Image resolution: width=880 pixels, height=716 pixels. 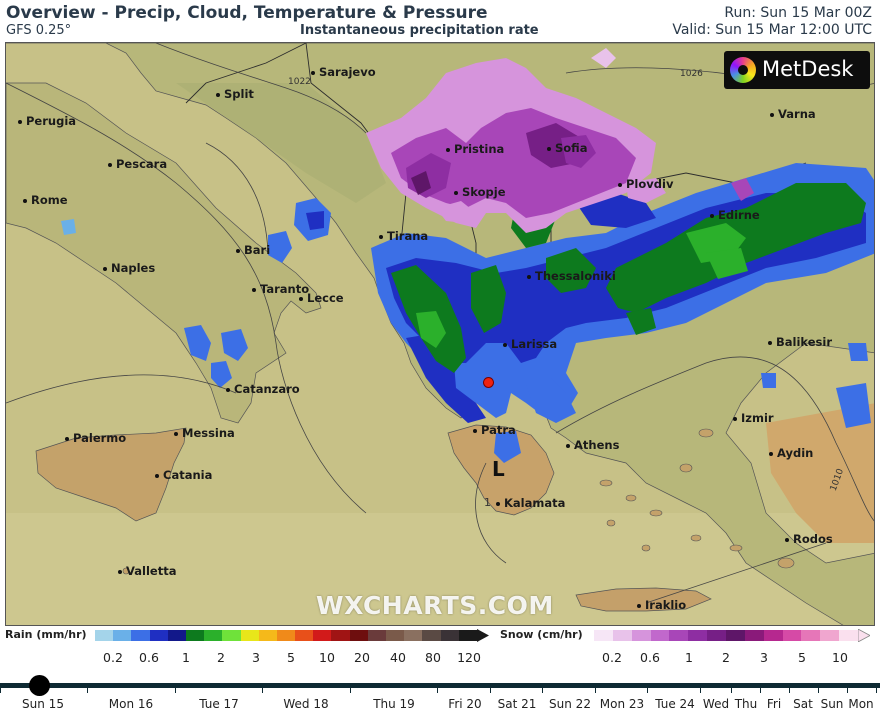 I want to click on location-marker, so click(x=488, y=382).